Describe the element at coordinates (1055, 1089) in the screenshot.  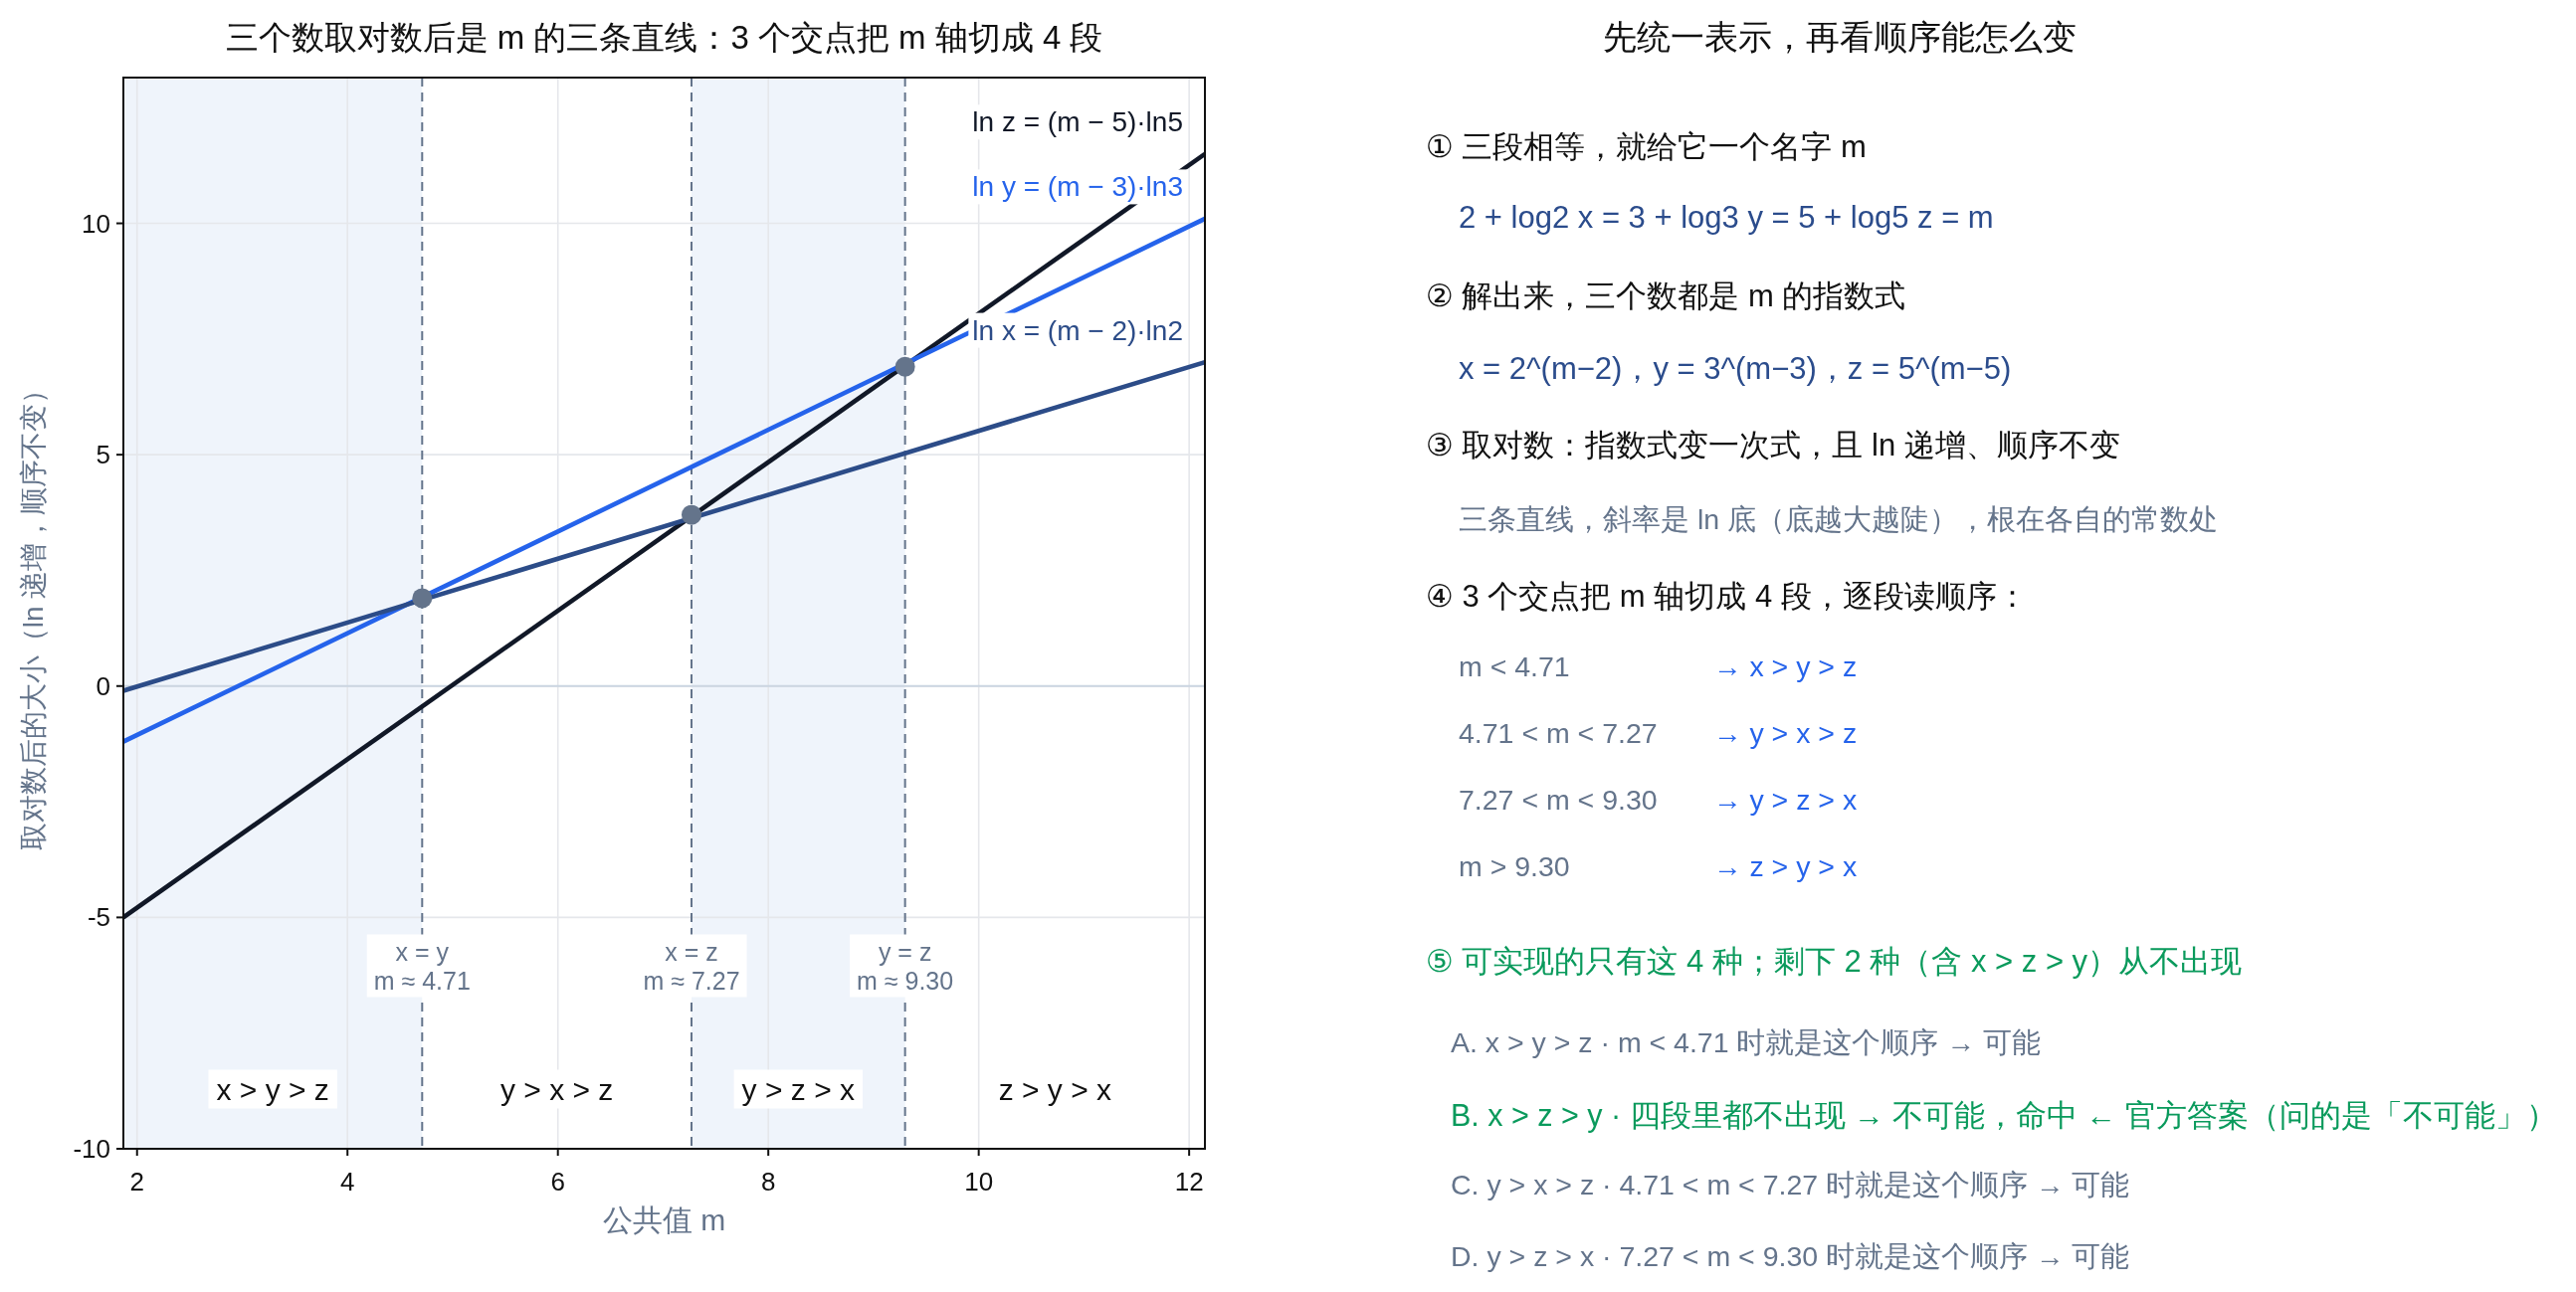
I see `annotation: z > y > x` at that location.